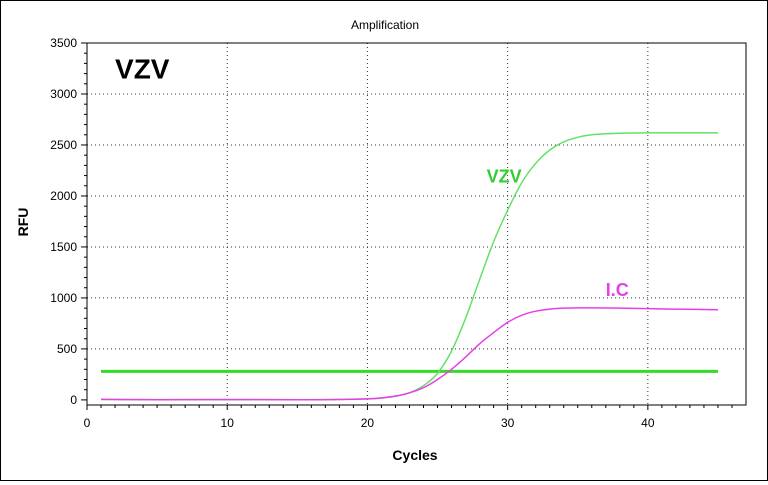  What do you see at coordinates (414, 455) in the screenshot?
I see `x-axis-label: Cycles` at bounding box center [414, 455].